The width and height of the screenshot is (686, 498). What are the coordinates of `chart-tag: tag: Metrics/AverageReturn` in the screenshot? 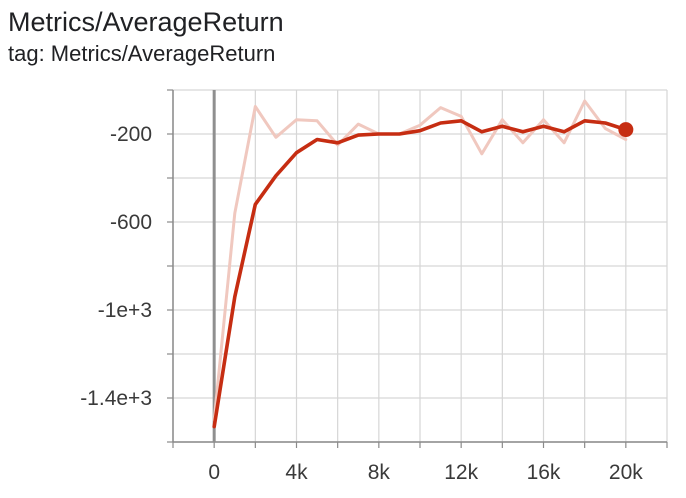 It's located at (142, 53).